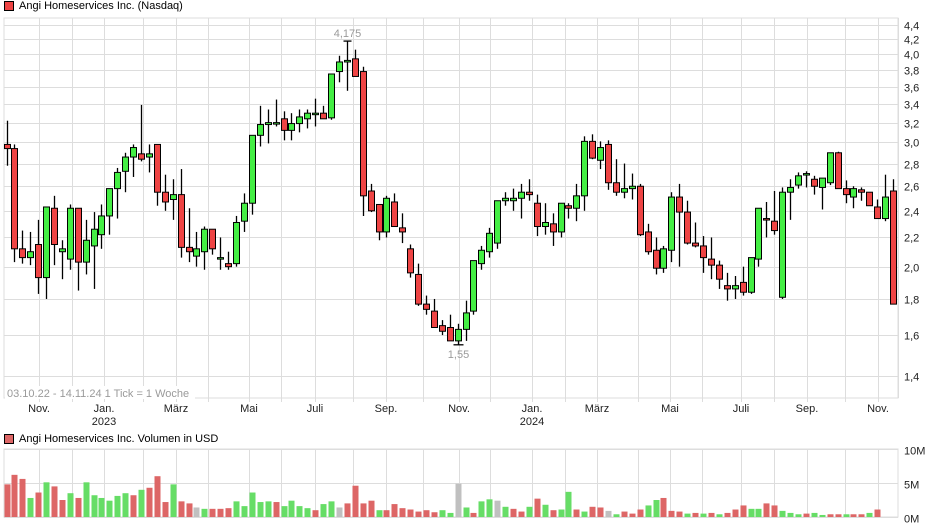  Describe the element at coordinates (597, 409) in the screenshot. I see `x-tick-label: März` at that location.